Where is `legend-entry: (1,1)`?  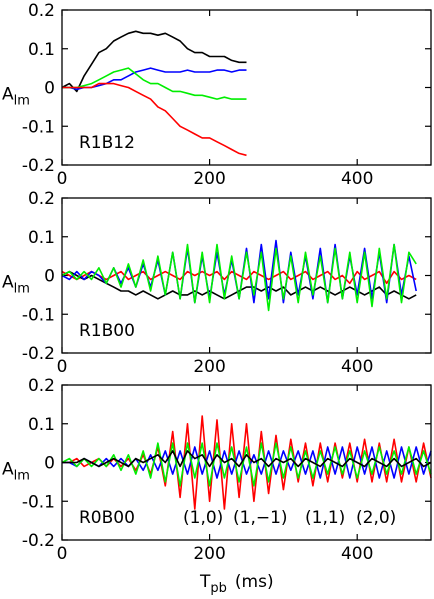
legend-entry: (1,1) is located at coordinates (325, 518).